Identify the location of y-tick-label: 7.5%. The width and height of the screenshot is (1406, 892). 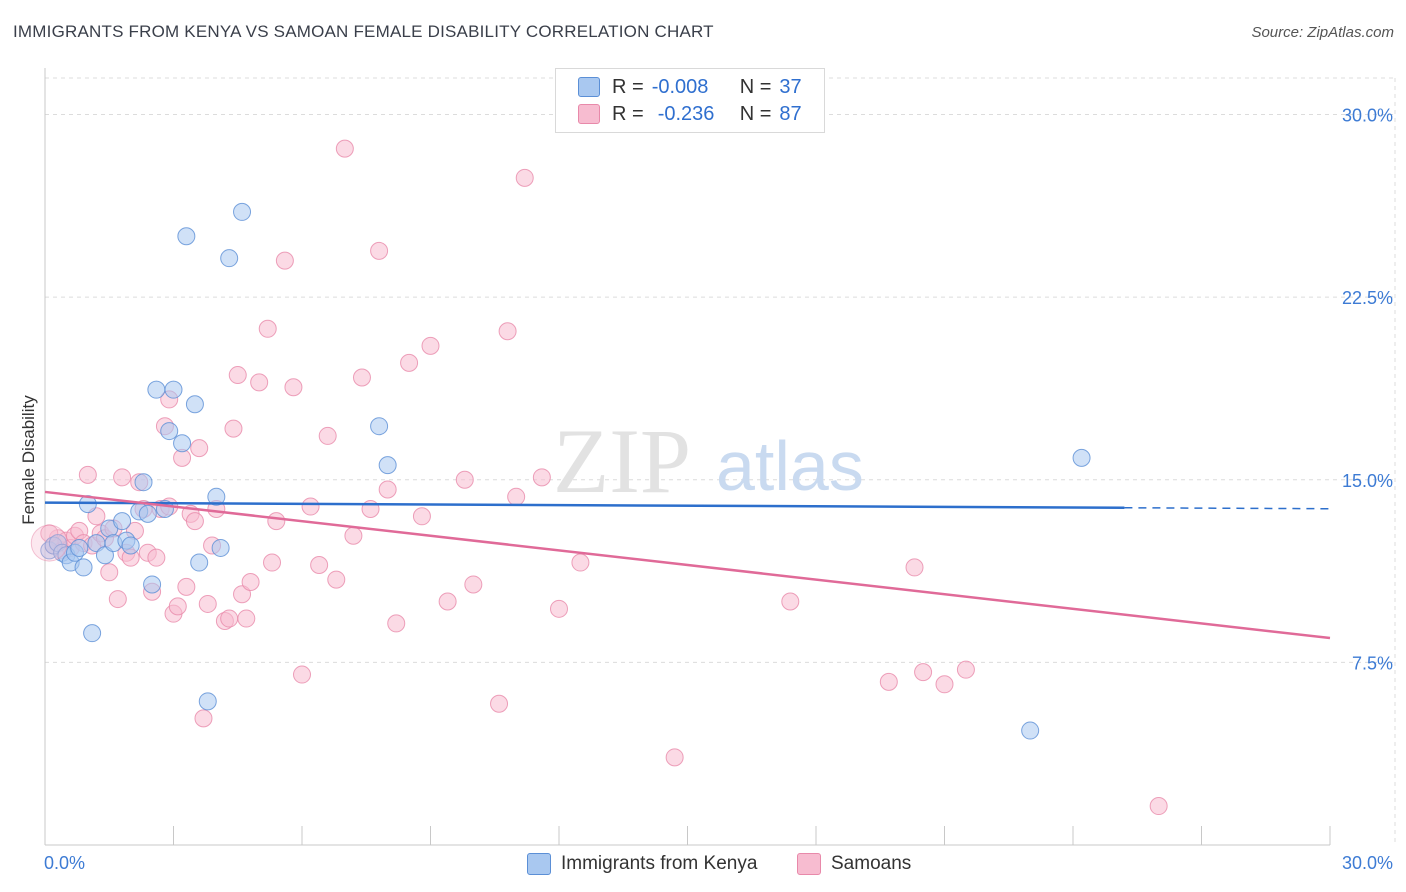
(1372, 663).